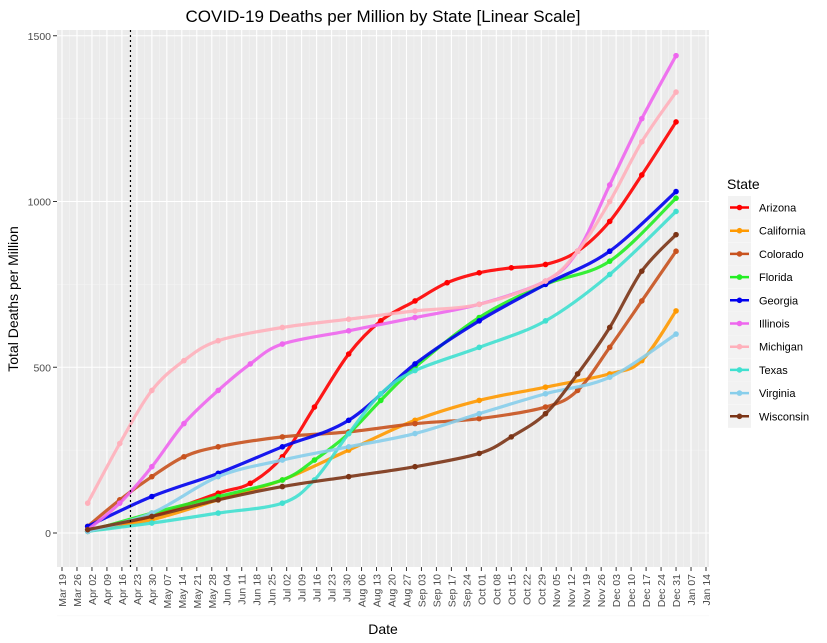  Describe the element at coordinates (153, 589) in the screenshot. I see `x-tick-label: Apr 30` at that location.